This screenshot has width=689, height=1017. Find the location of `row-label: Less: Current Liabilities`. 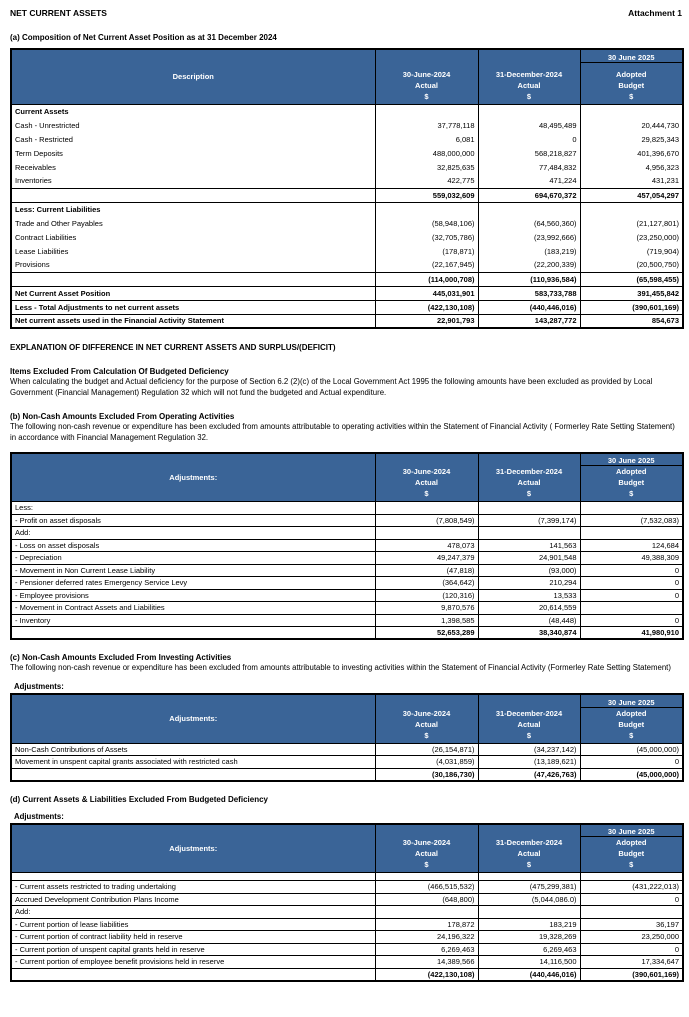

row-label: Less: Current Liabilities is located at coordinates (192, 209).